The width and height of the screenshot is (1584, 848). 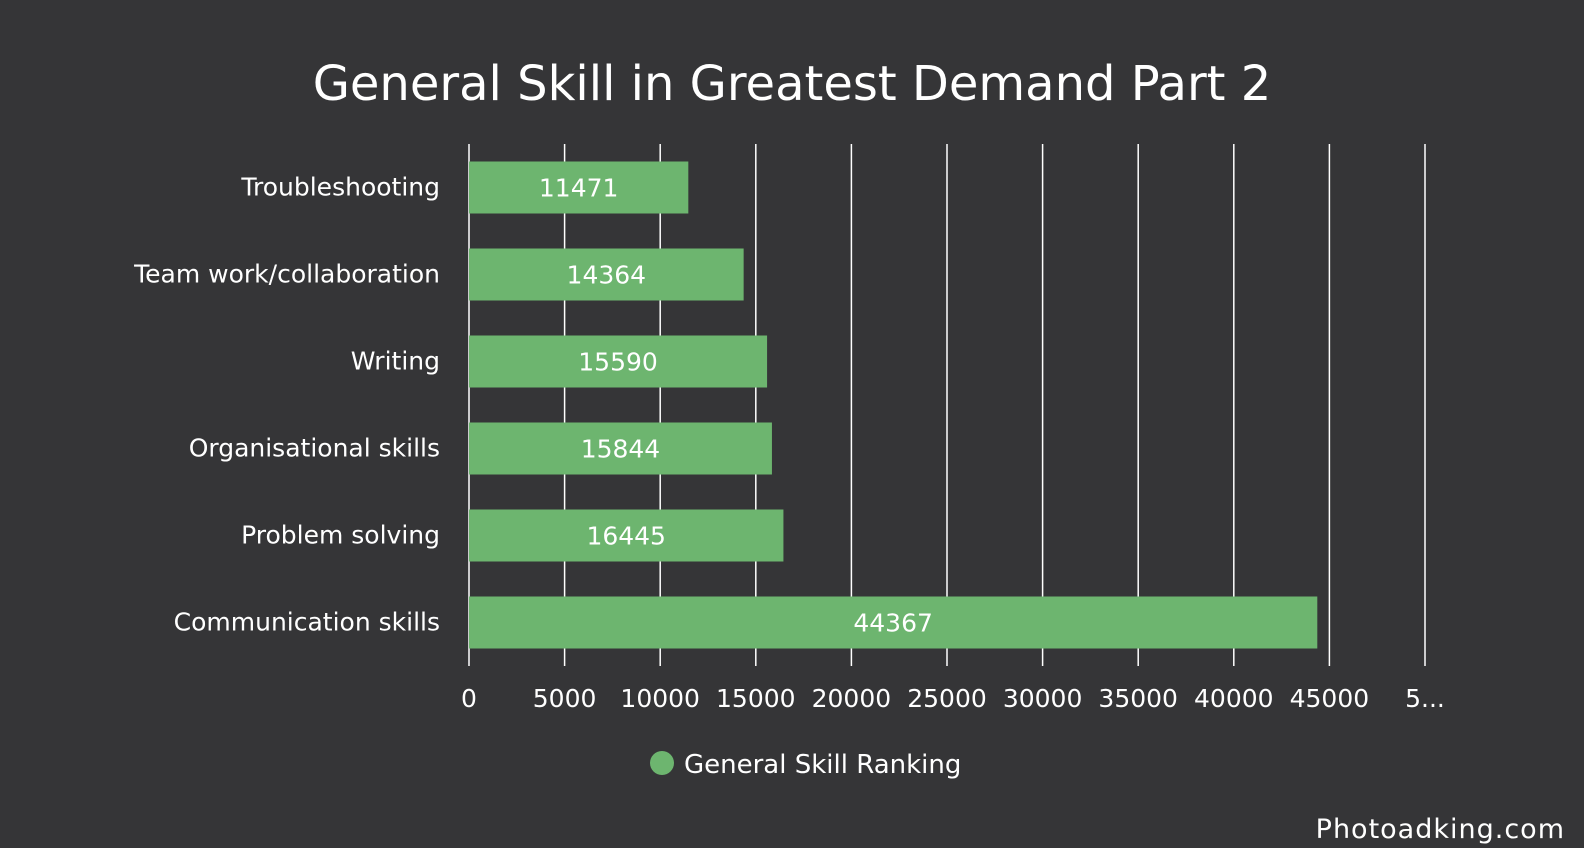 I want to click on x-tick-label: 40000, so click(x=1234, y=698).